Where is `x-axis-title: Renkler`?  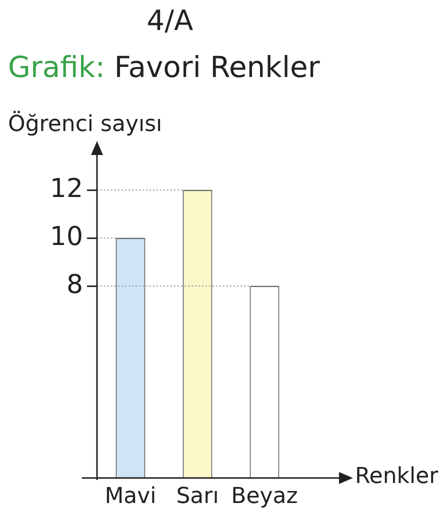
x-axis-title: Renkler is located at coordinates (396, 476).